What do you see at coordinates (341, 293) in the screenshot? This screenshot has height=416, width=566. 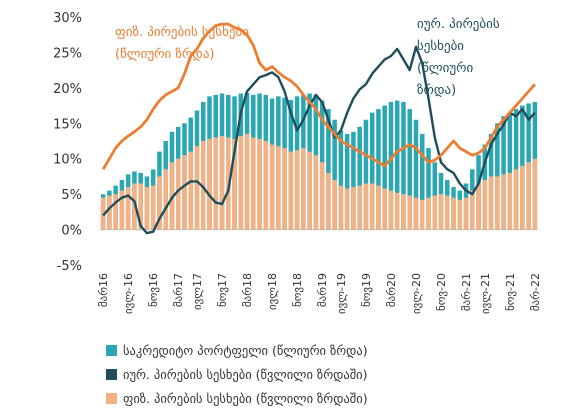 I see `x-tick-label: ივლ-19` at bounding box center [341, 293].